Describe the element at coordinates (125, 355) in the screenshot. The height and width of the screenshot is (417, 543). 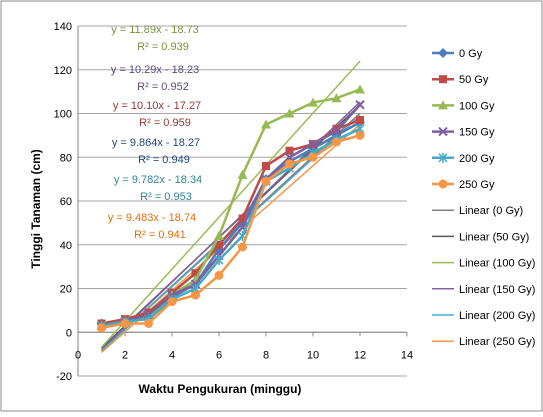
I see `x-tick-label: 2` at that location.